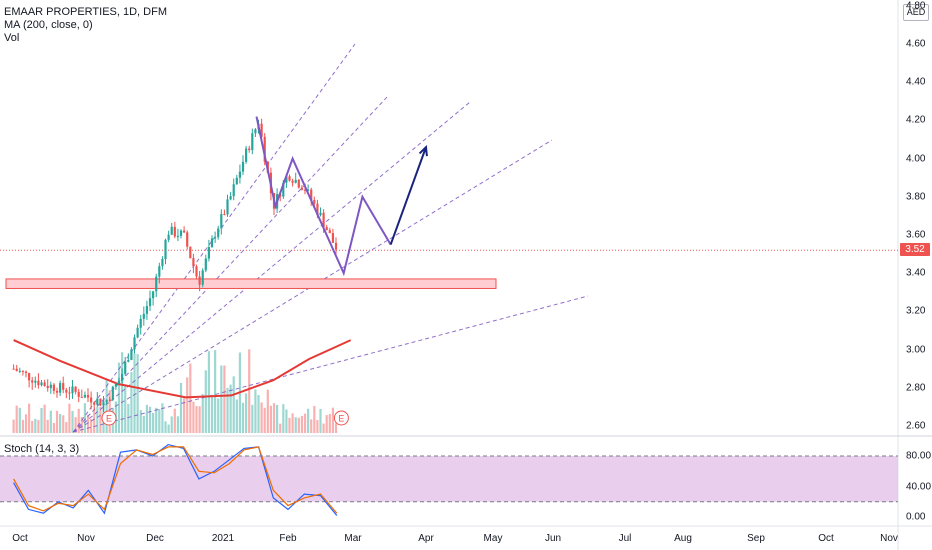 The image size is (932, 550). What do you see at coordinates (251, 283) in the screenshot?
I see `support-zone` at bounding box center [251, 283].